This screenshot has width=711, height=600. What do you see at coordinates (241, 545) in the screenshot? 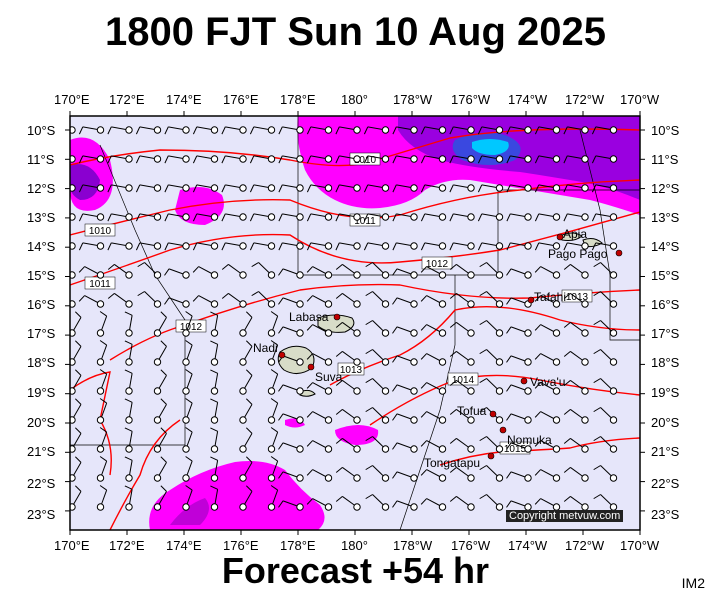
I see `lon-label: 176°E` at bounding box center [241, 545].